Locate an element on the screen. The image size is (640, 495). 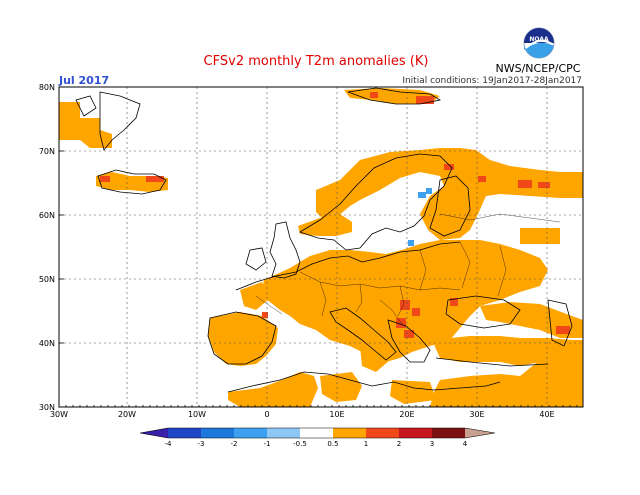
svg-text: NOAA is located at coordinates (539, 39).